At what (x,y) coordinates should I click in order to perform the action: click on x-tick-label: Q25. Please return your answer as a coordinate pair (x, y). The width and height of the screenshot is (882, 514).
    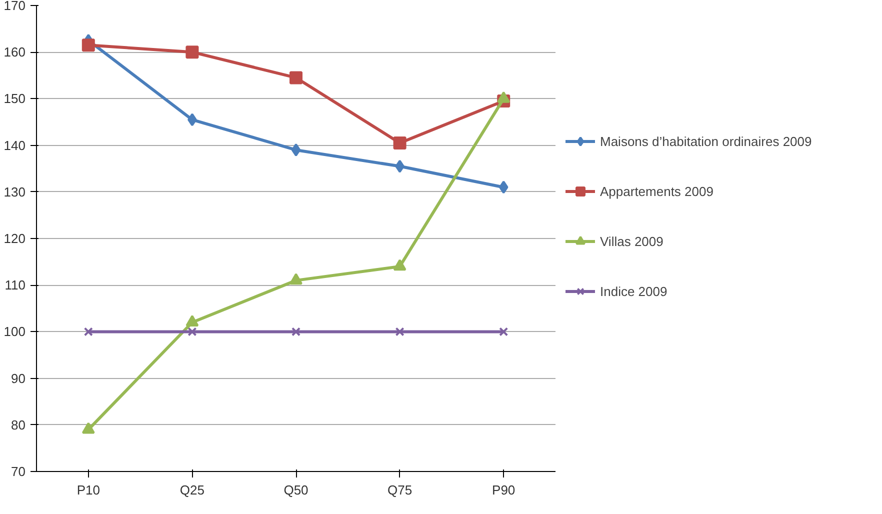
    Looking at the image, I should click on (192, 490).